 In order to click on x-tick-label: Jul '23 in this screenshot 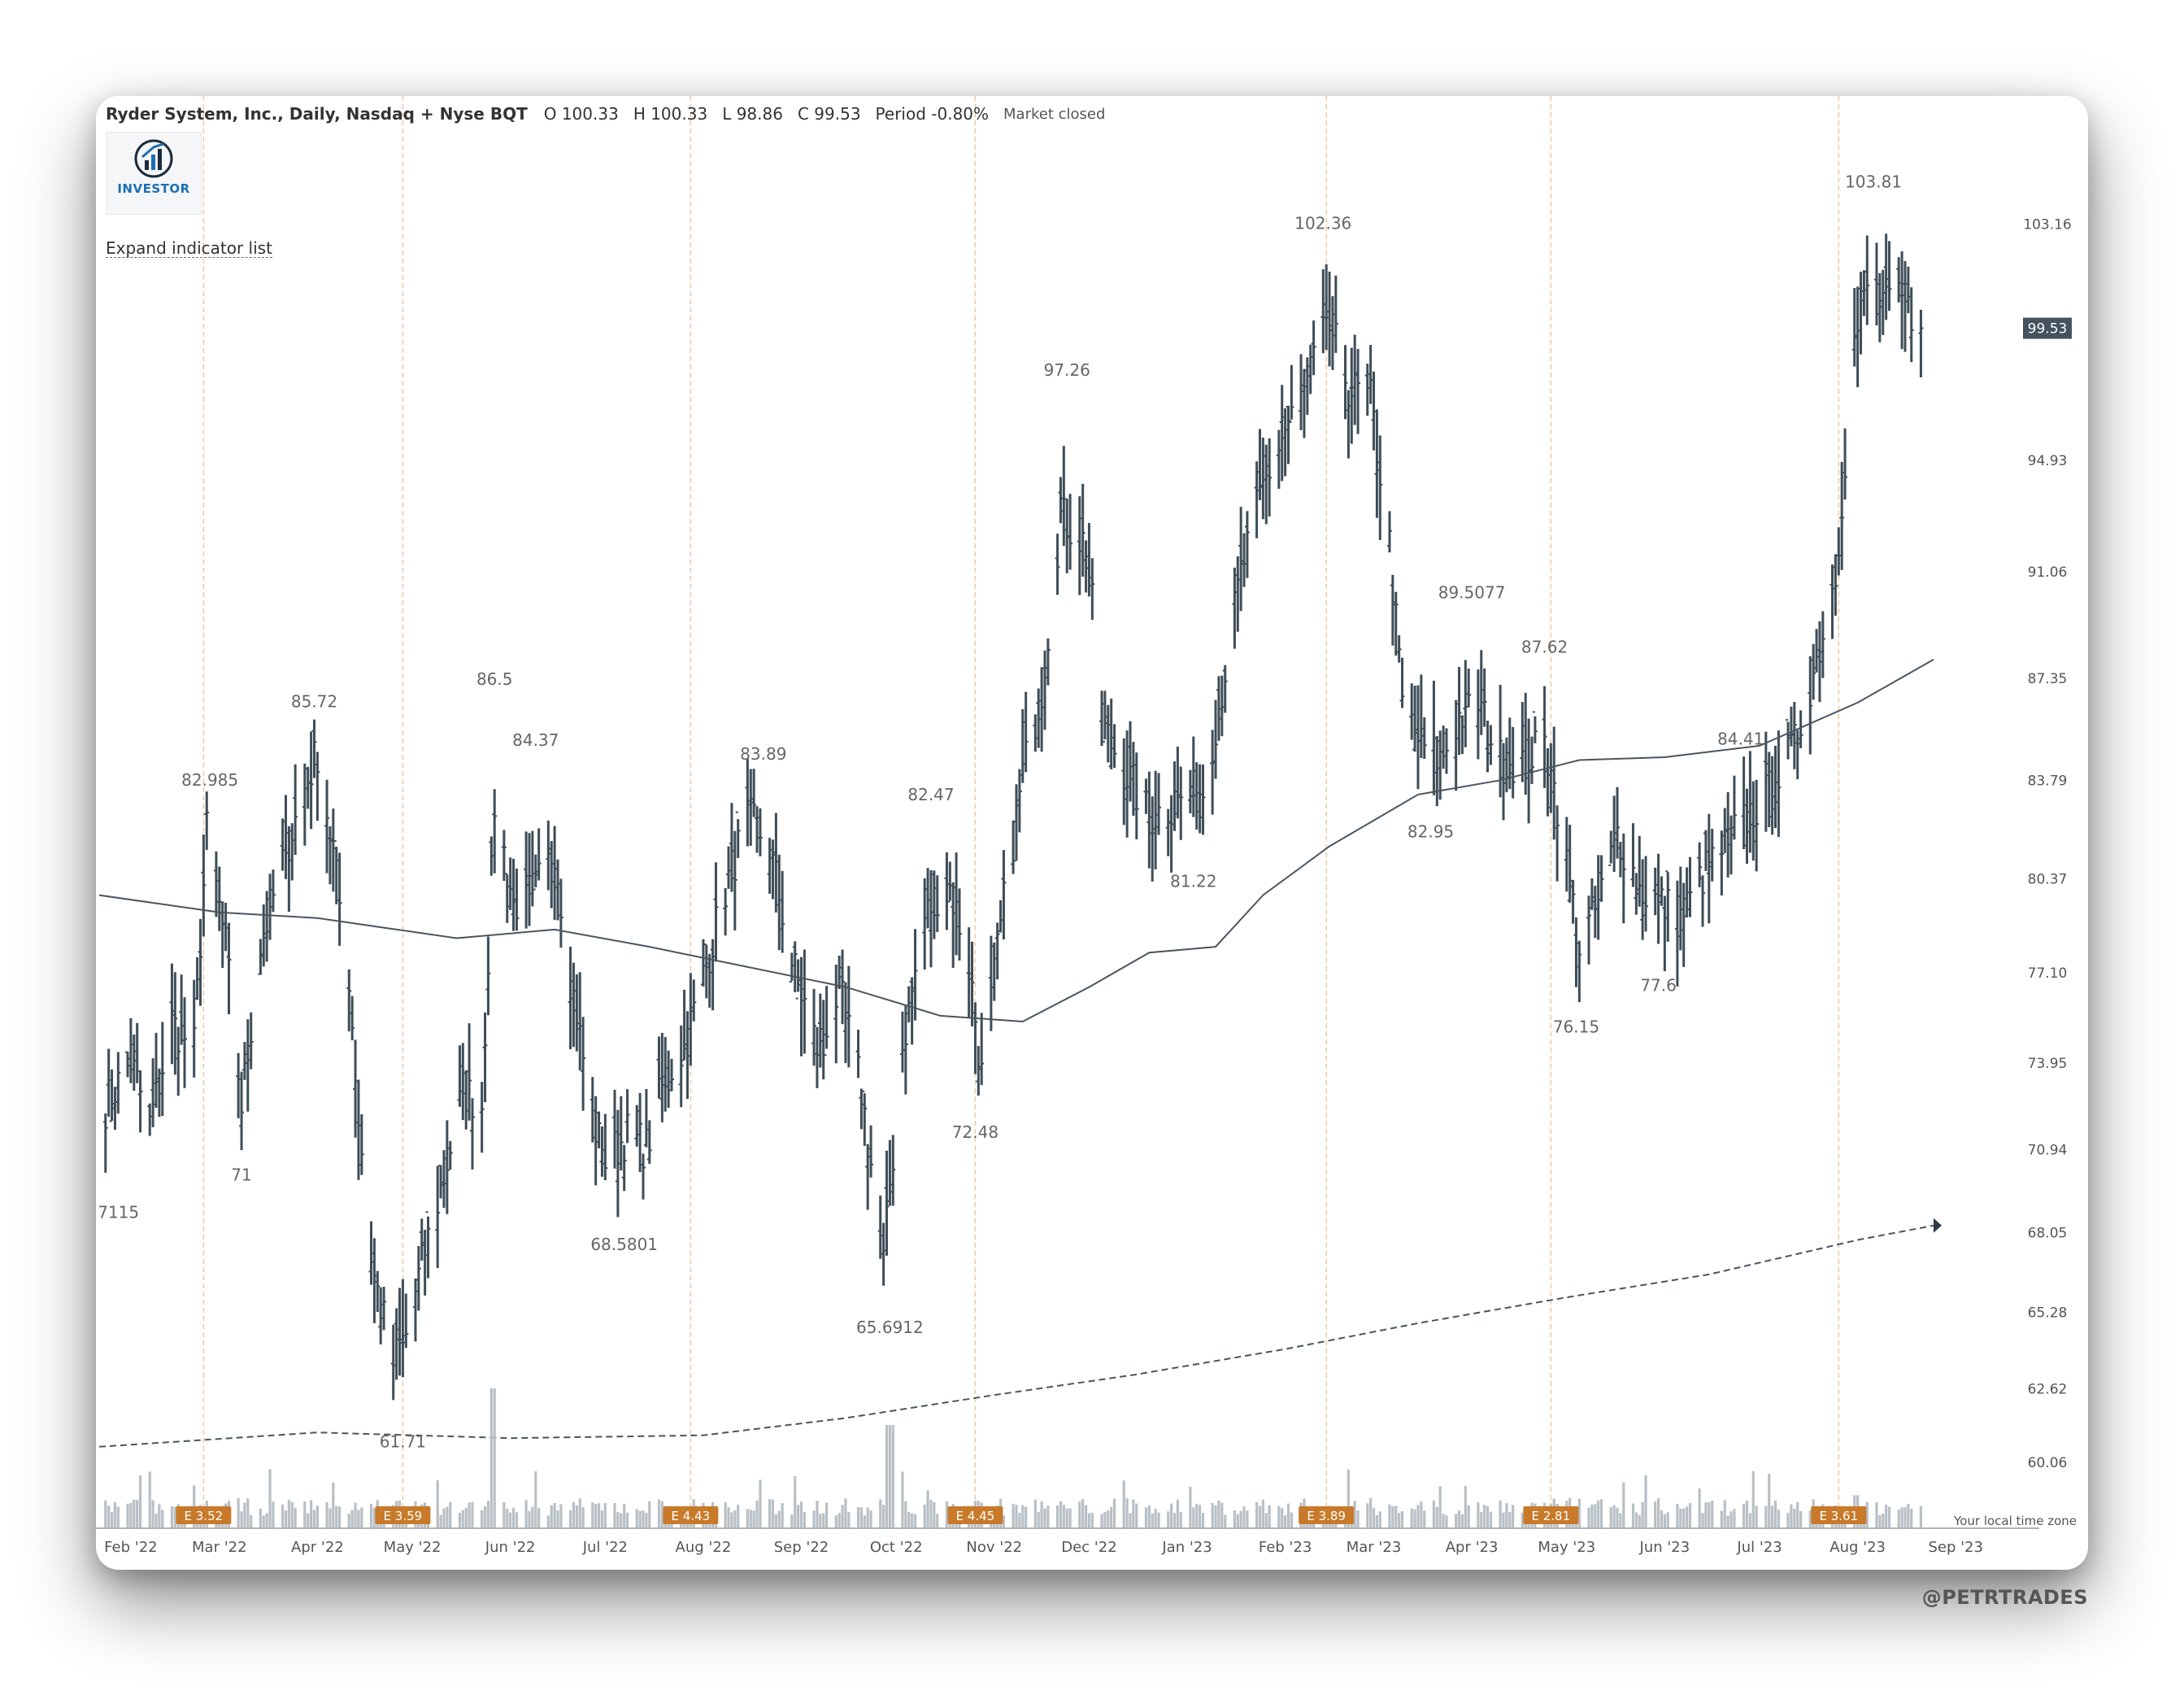, I will do `click(1759, 1548)`.